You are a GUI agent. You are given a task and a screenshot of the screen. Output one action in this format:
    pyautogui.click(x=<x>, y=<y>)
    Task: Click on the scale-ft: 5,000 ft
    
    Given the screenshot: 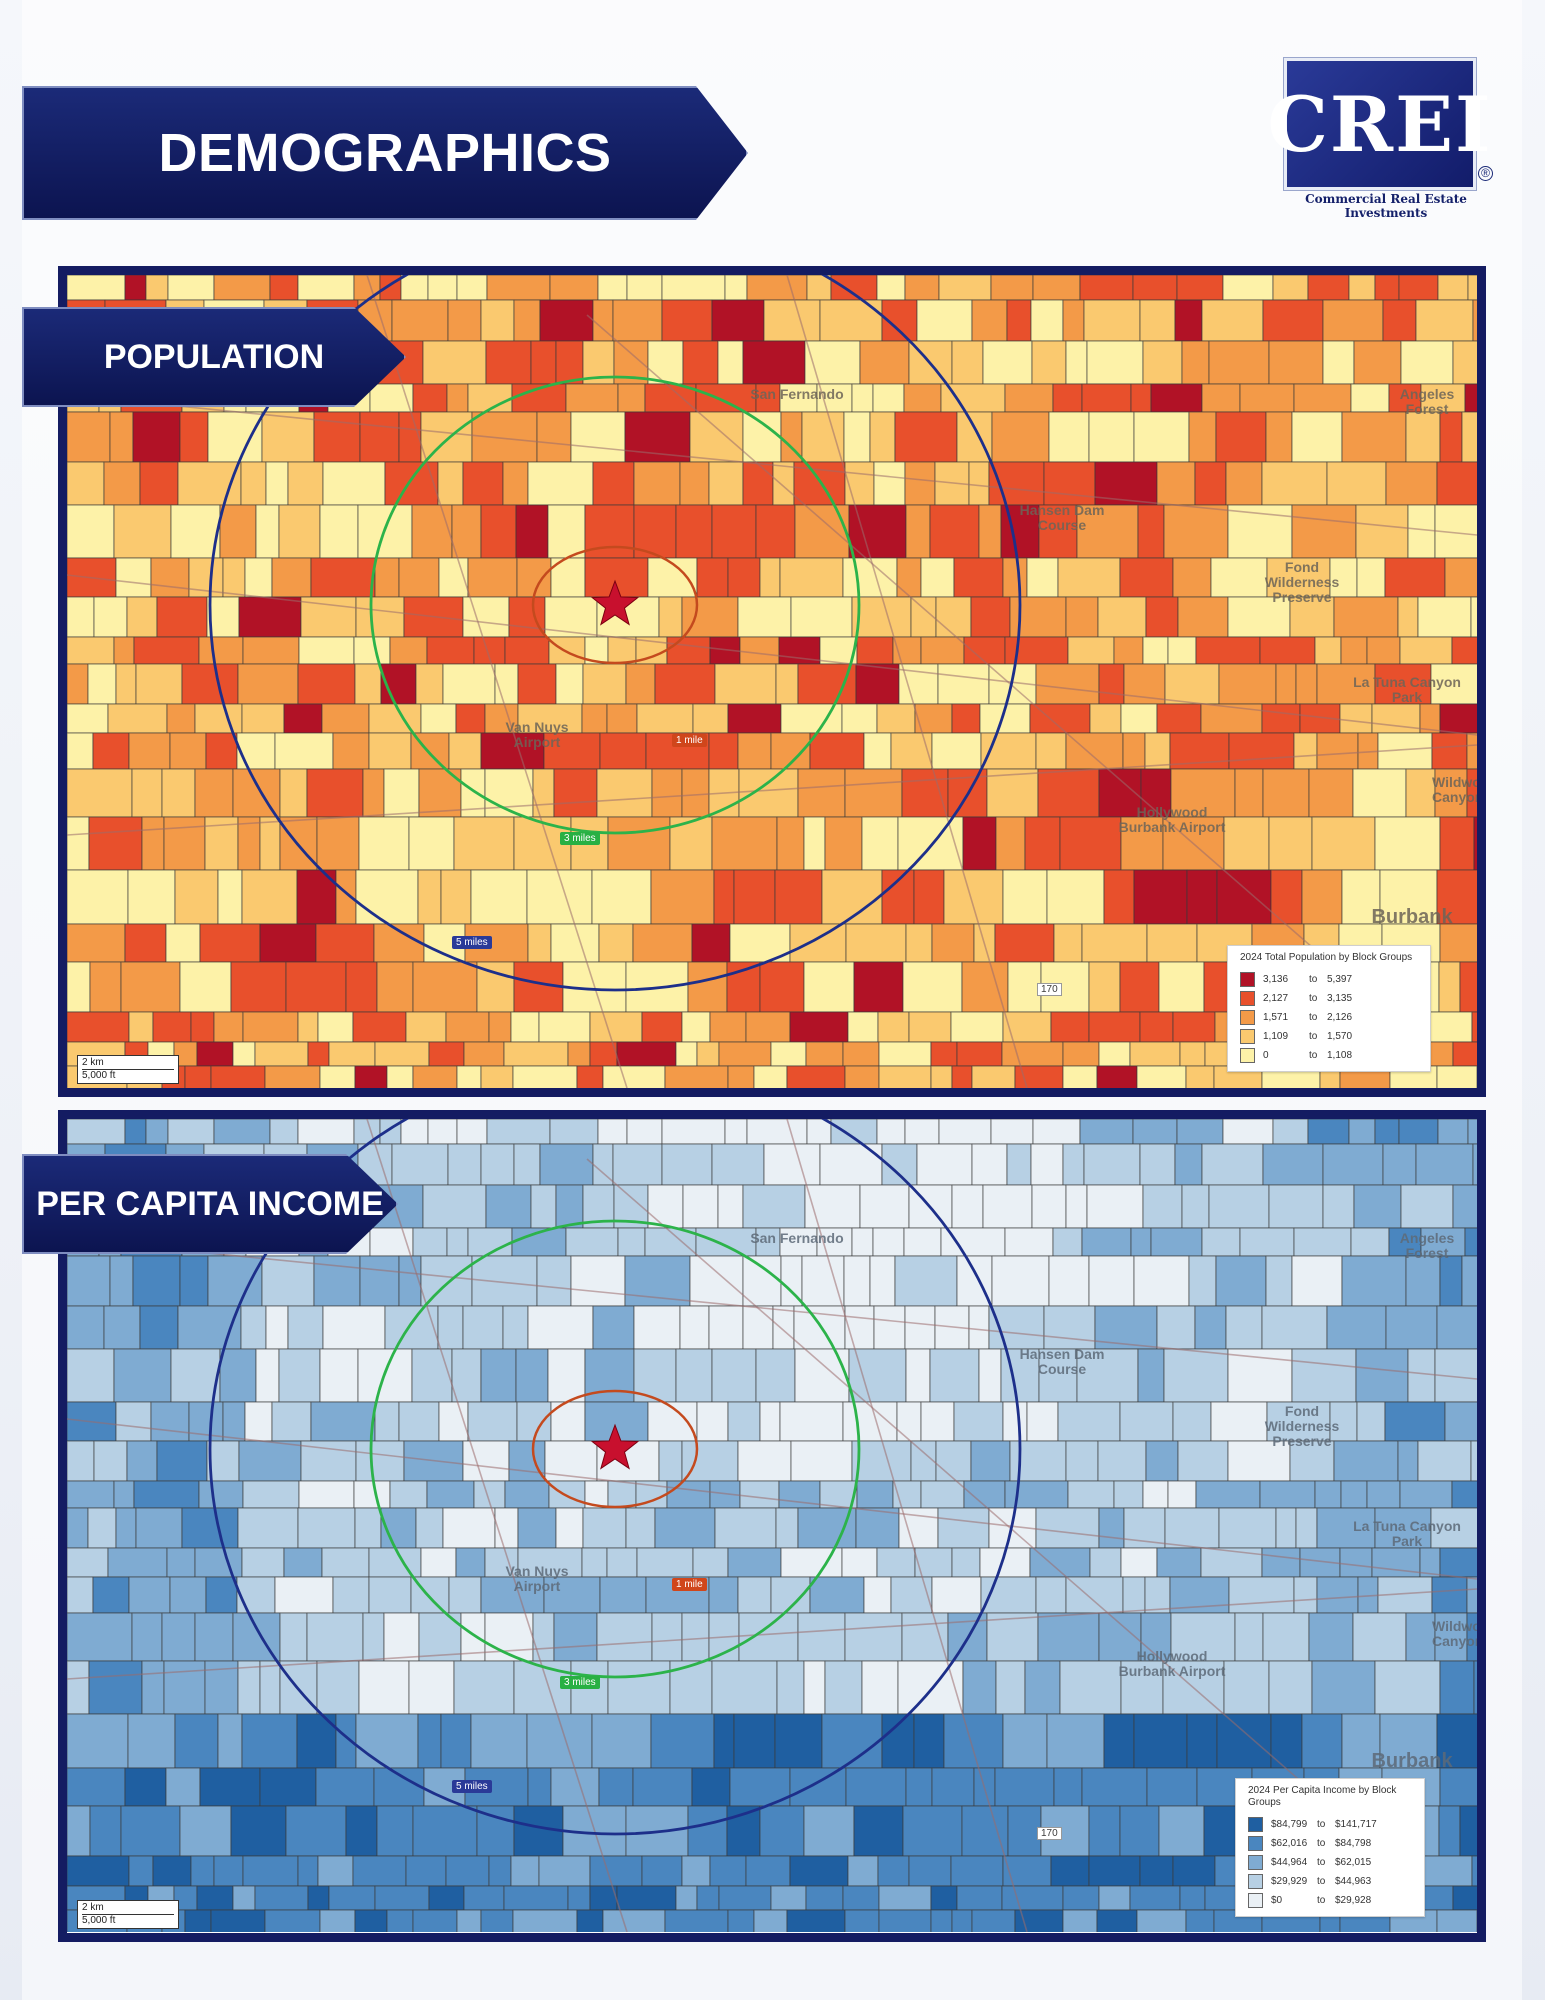 What is the action you would take?
    pyautogui.click(x=128, y=1075)
    